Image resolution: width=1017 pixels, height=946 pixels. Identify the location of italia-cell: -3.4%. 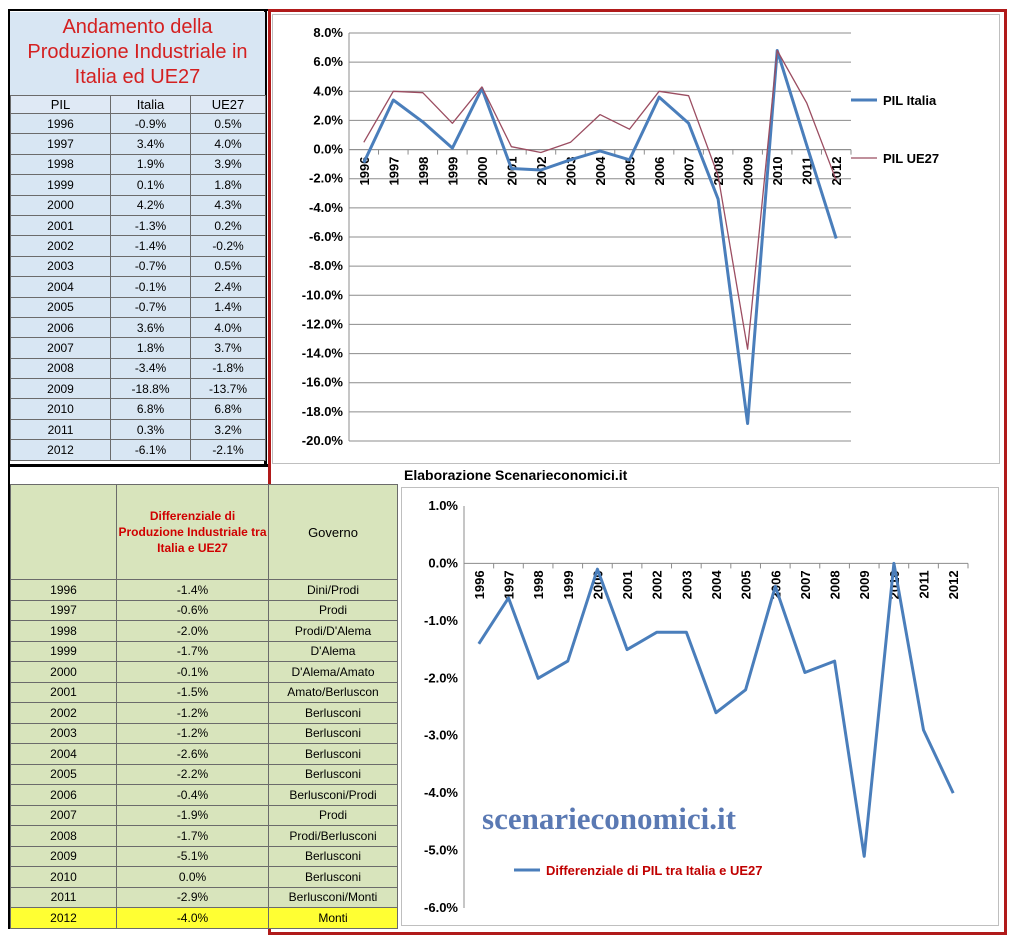
(150, 368).